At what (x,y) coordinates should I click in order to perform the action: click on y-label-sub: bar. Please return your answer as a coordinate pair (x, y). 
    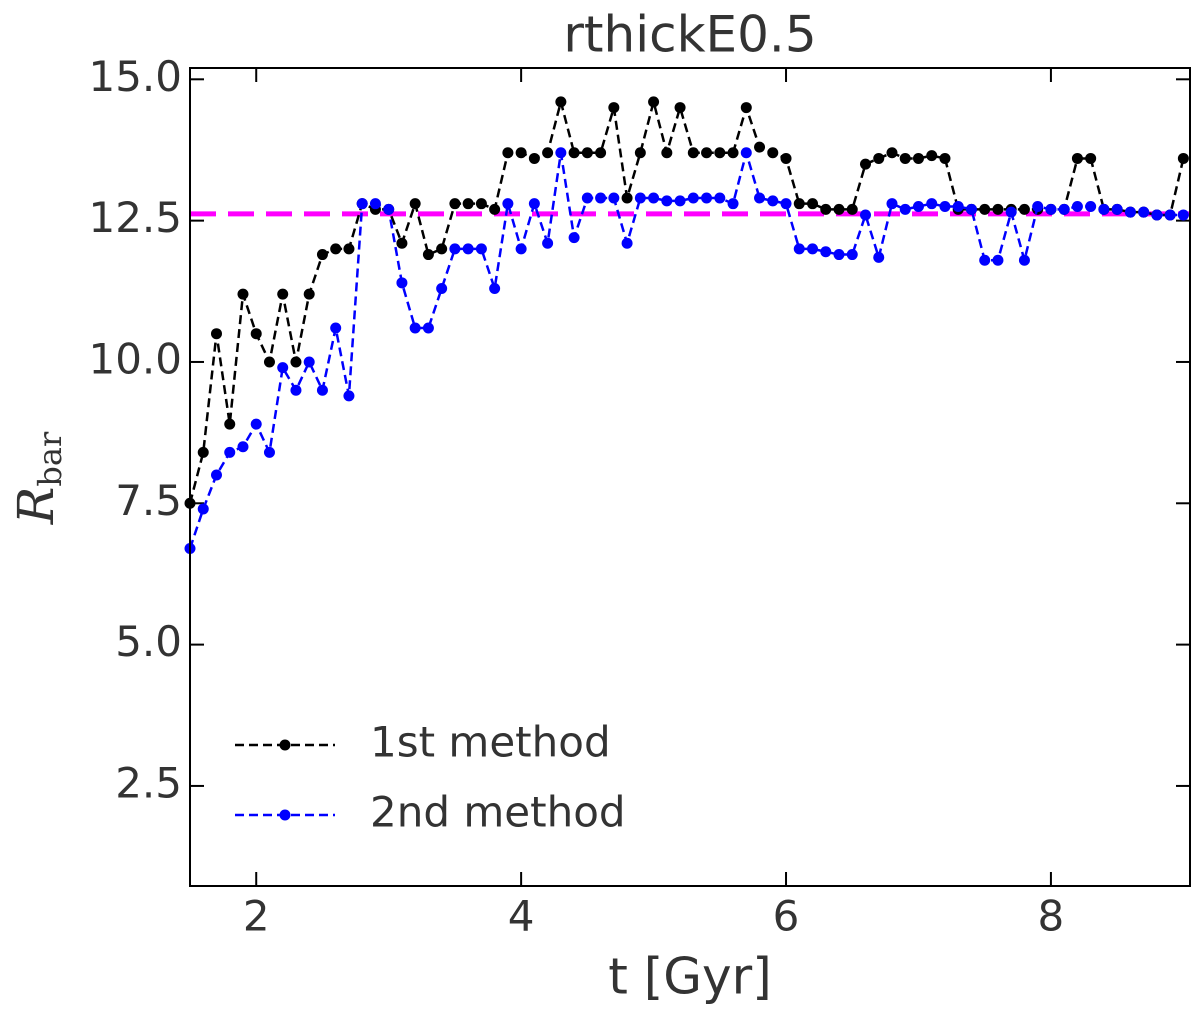
    Looking at the image, I should click on (50, 459).